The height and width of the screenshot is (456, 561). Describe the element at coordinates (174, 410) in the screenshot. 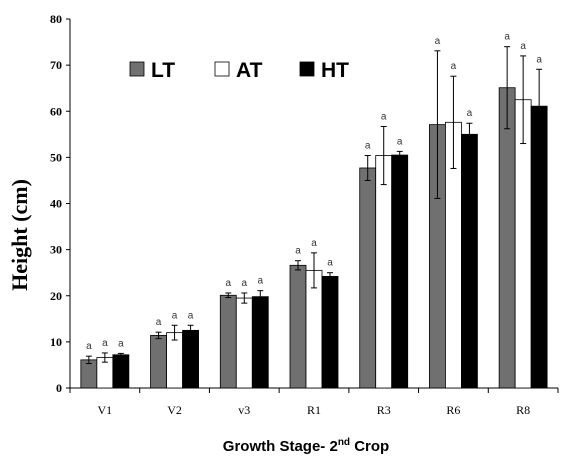

I see `x-tick-label: V2` at that location.